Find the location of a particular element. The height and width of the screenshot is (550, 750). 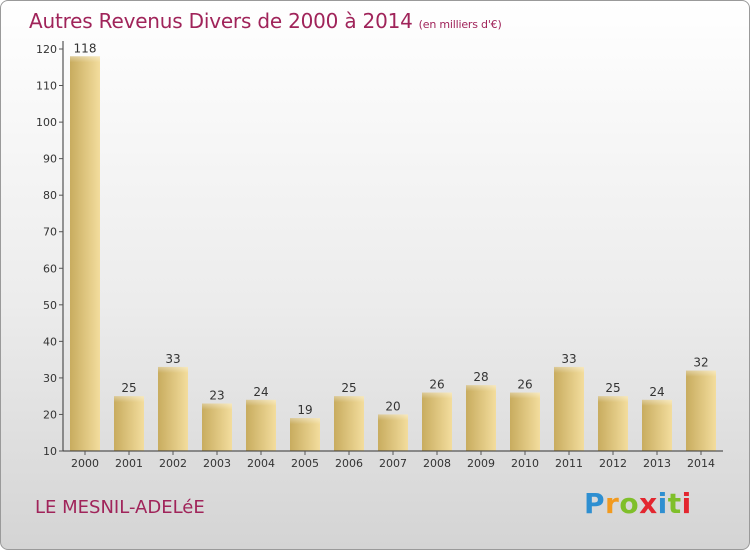

logo-letter: x is located at coordinates (648, 503).